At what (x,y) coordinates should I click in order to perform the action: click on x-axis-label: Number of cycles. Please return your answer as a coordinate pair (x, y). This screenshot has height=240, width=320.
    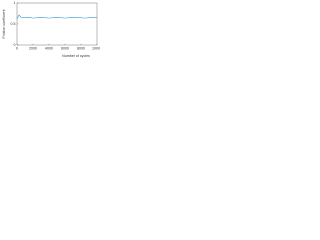
    Looking at the image, I should click on (76, 56).